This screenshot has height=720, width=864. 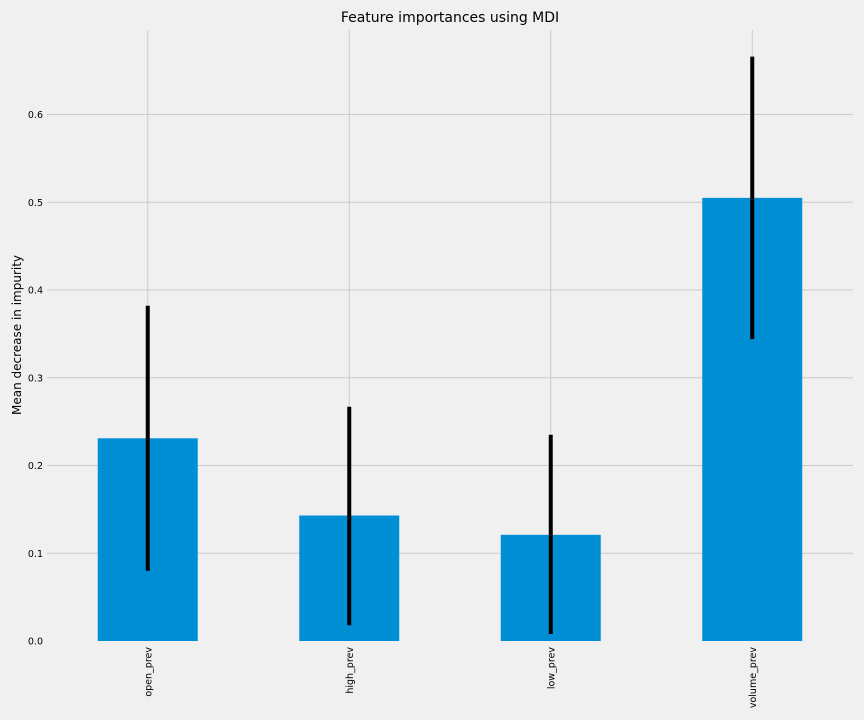 I want to click on x-tick-label: low_prev, so click(x=551, y=668).